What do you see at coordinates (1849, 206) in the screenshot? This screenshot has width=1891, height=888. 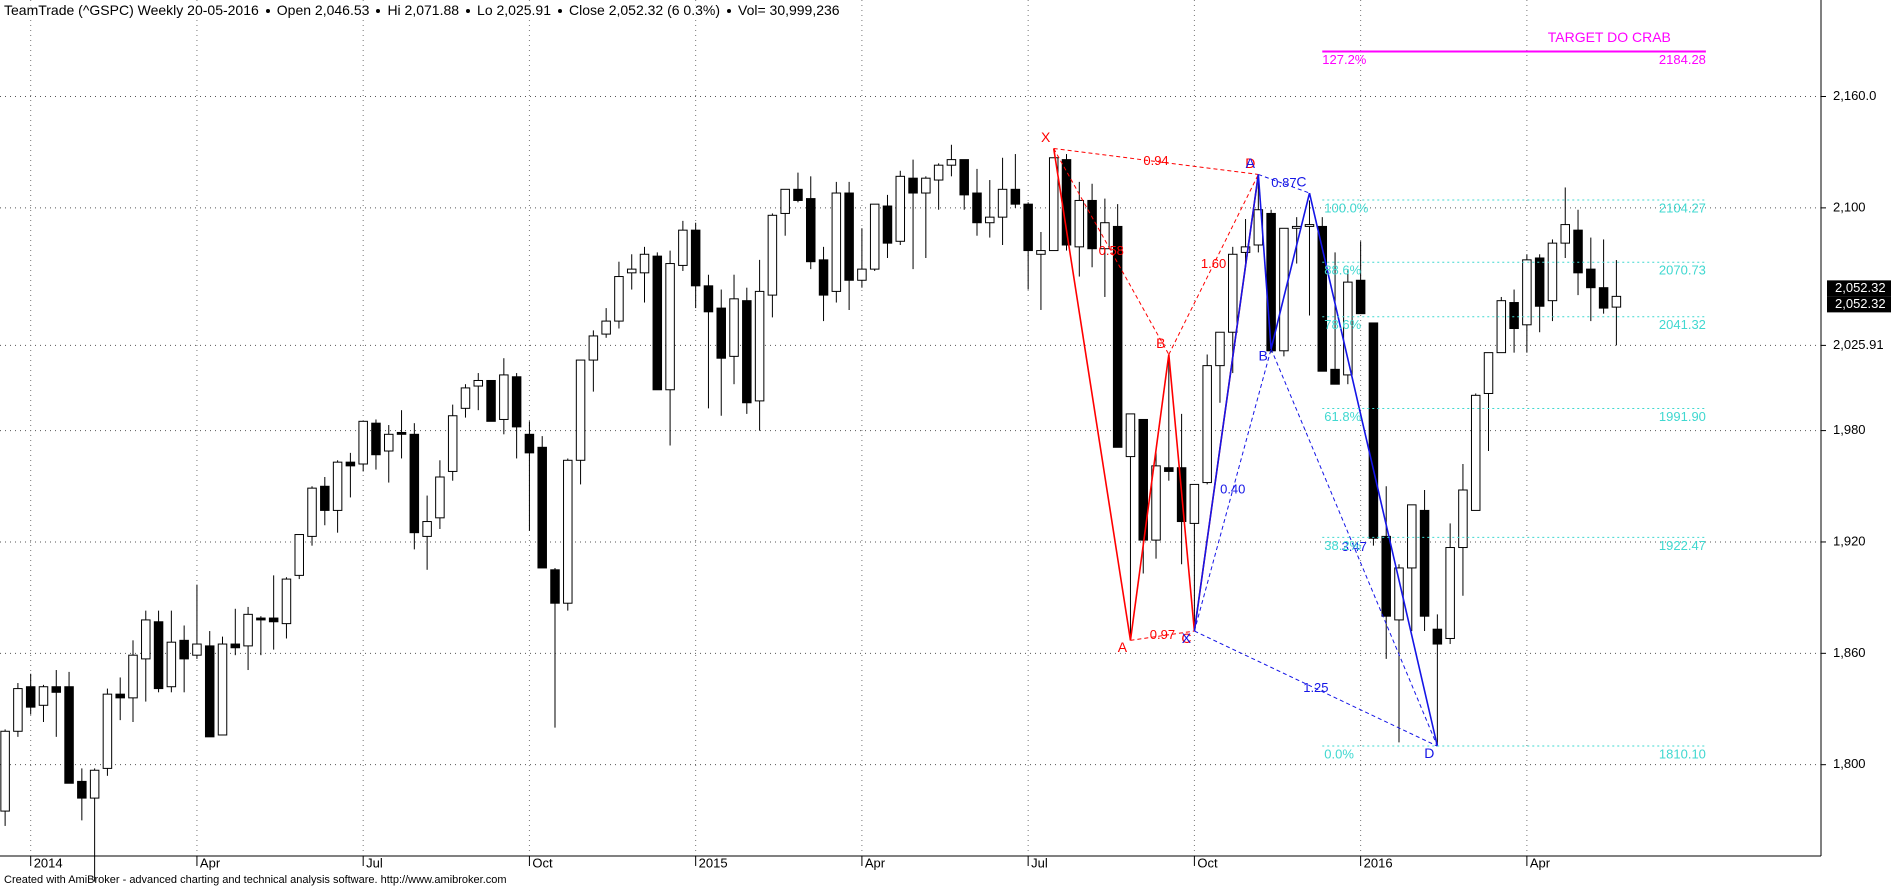 I see `y-tick-label: 2,100` at bounding box center [1849, 206].